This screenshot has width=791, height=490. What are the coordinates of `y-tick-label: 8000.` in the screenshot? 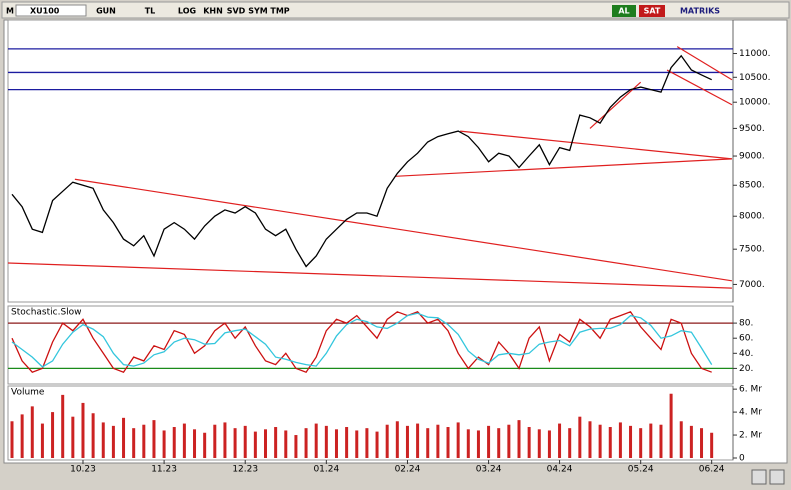 It's located at (752, 217).